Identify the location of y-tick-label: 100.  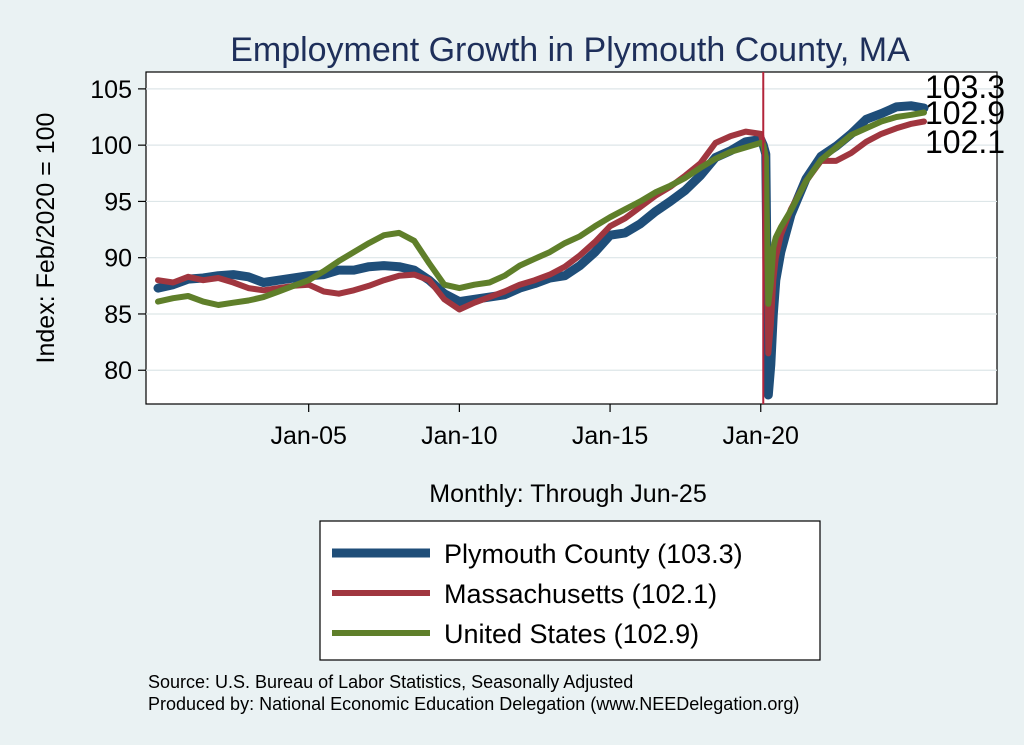
(111, 146).